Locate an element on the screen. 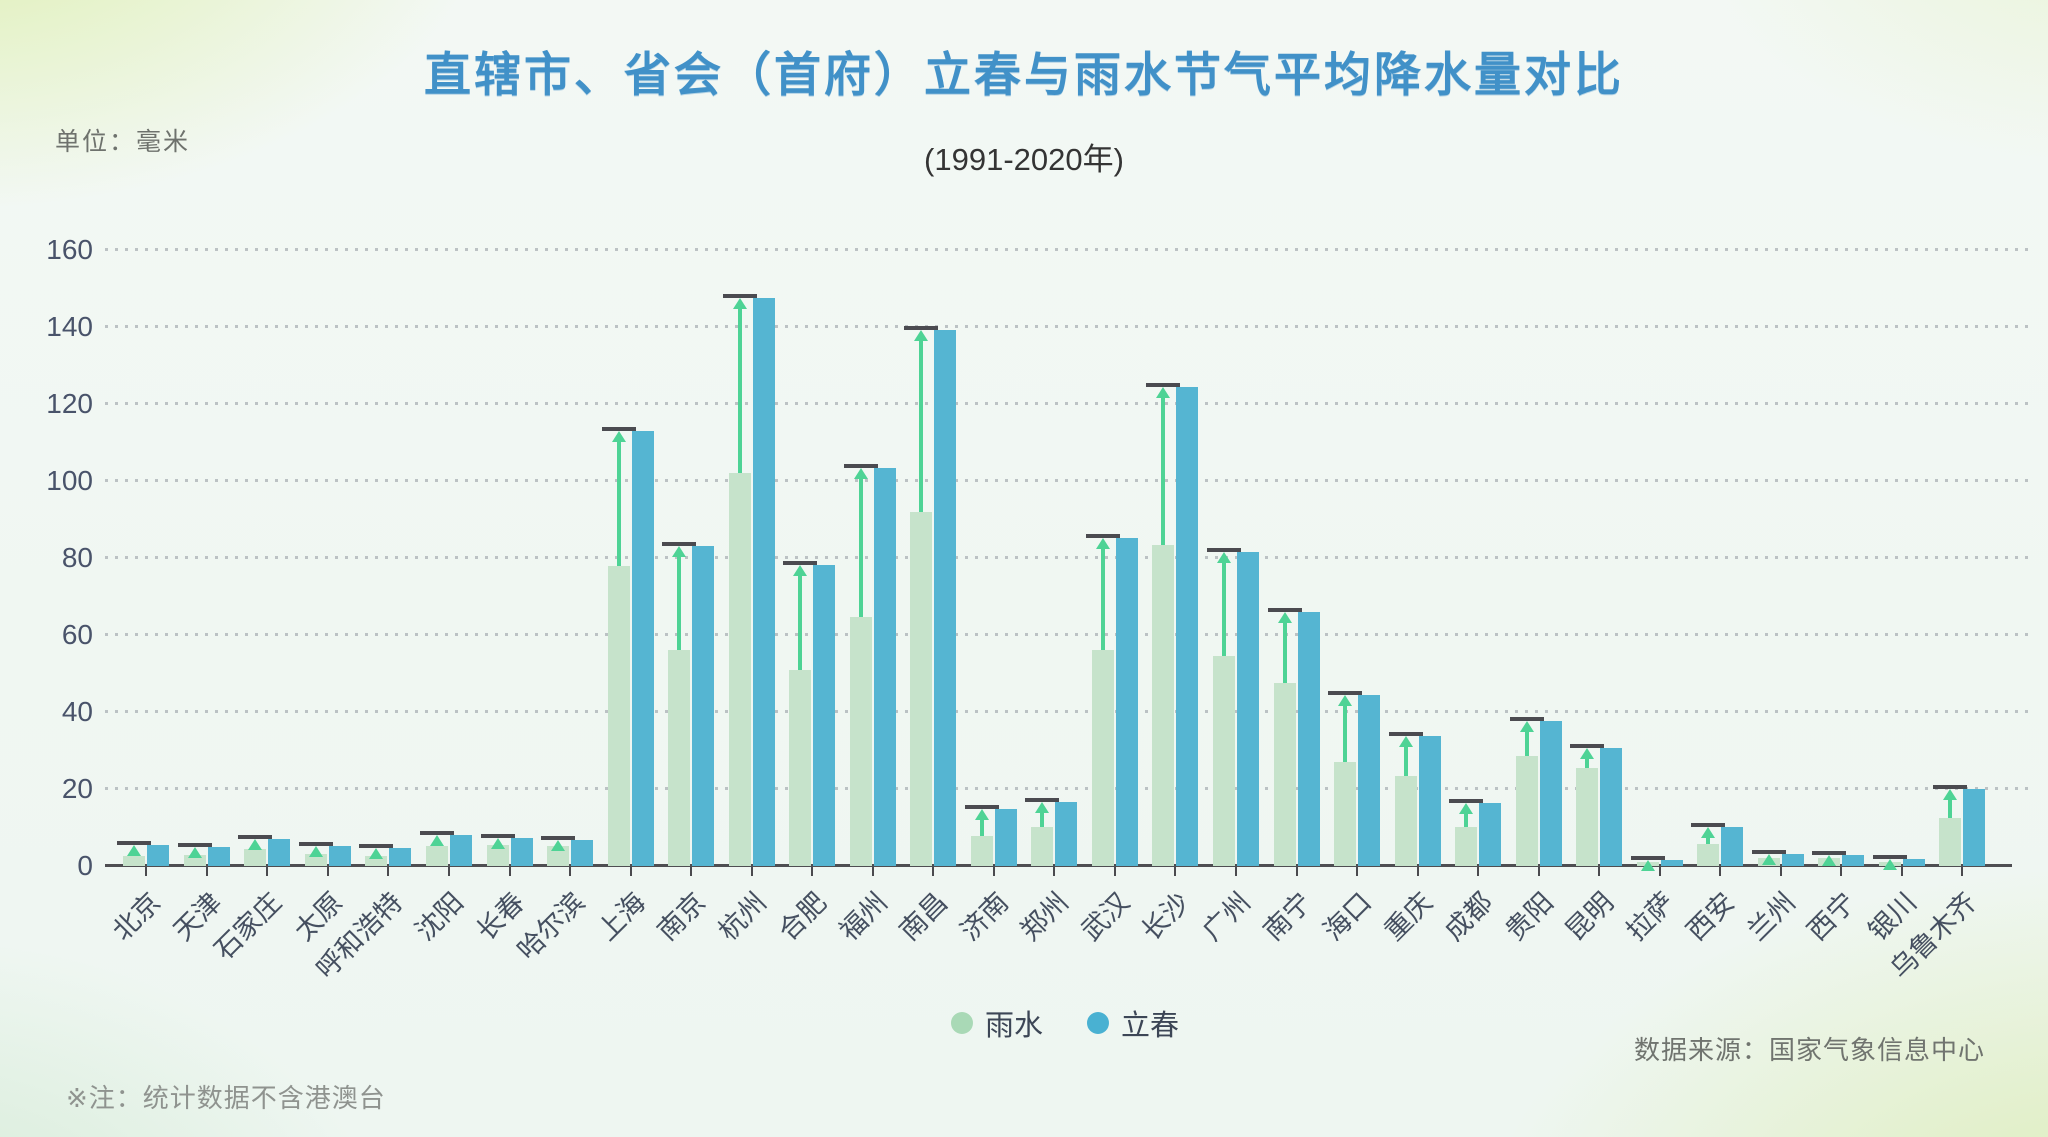  x-label: 西宁 is located at coordinates (1832, 916).